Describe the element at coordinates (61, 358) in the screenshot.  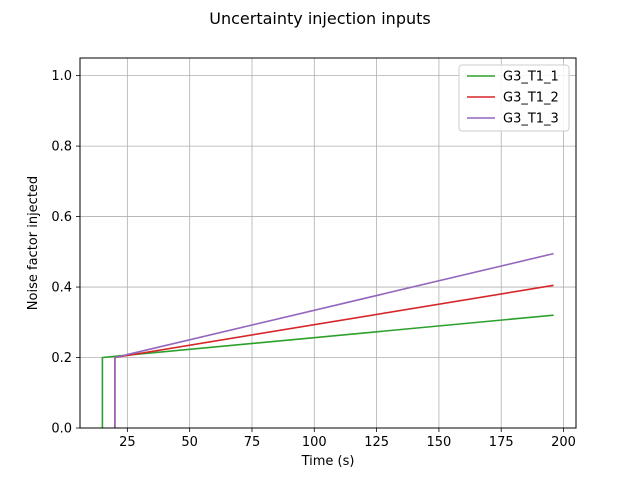
I see `y-tick-label: 0.2` at that location.